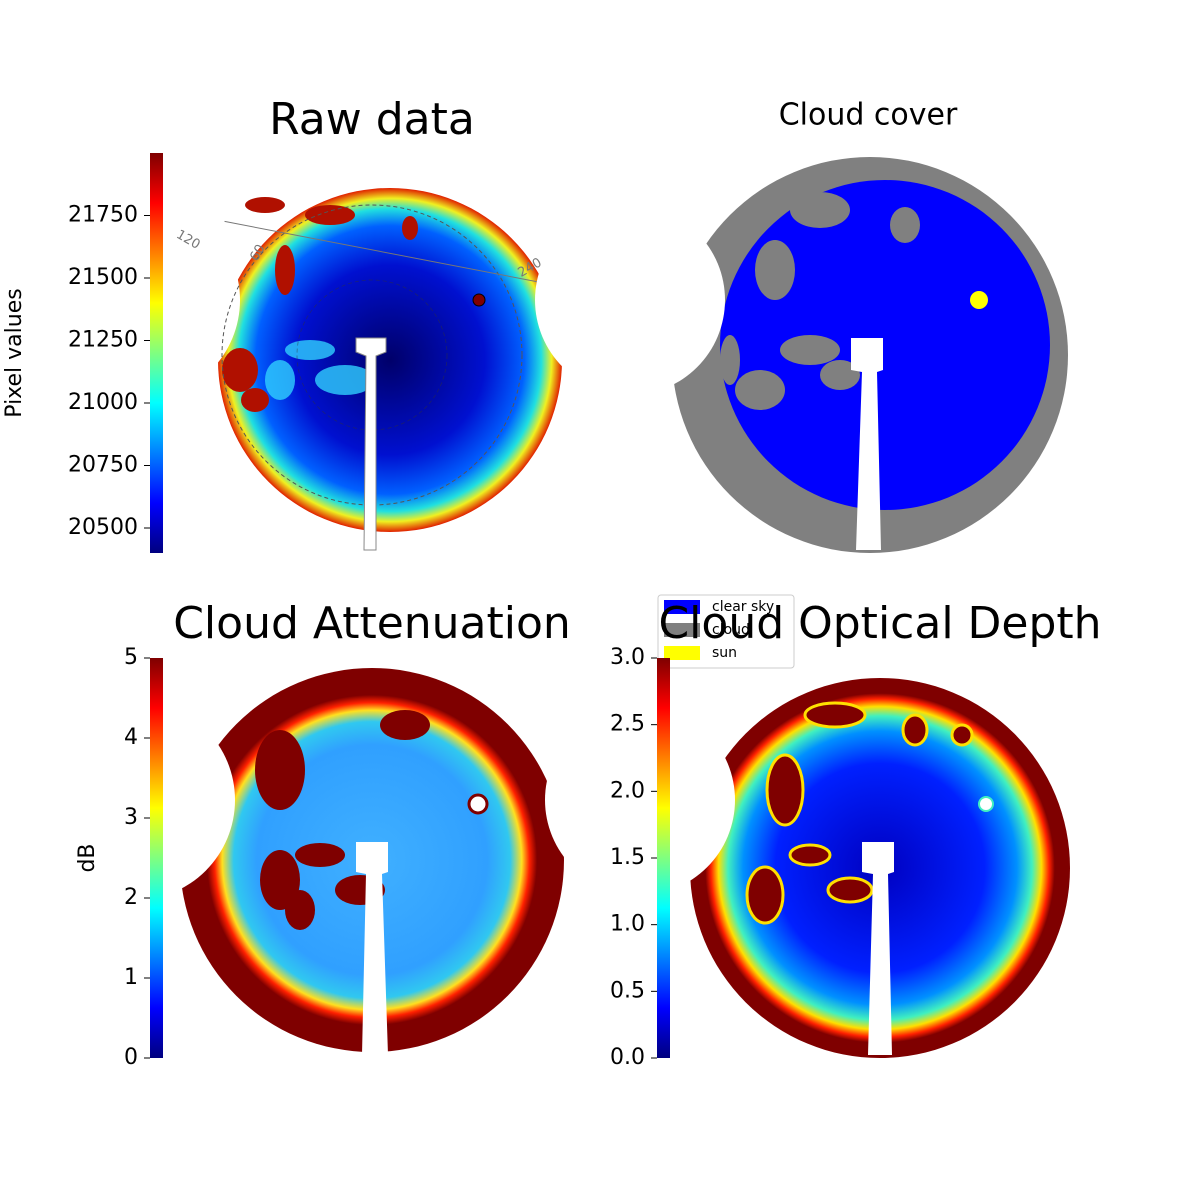  What do you see at coordinates (103, 277) in the screenshot?
I see `colorbar-tick-label: 21500` at bounding box center [103, 277].